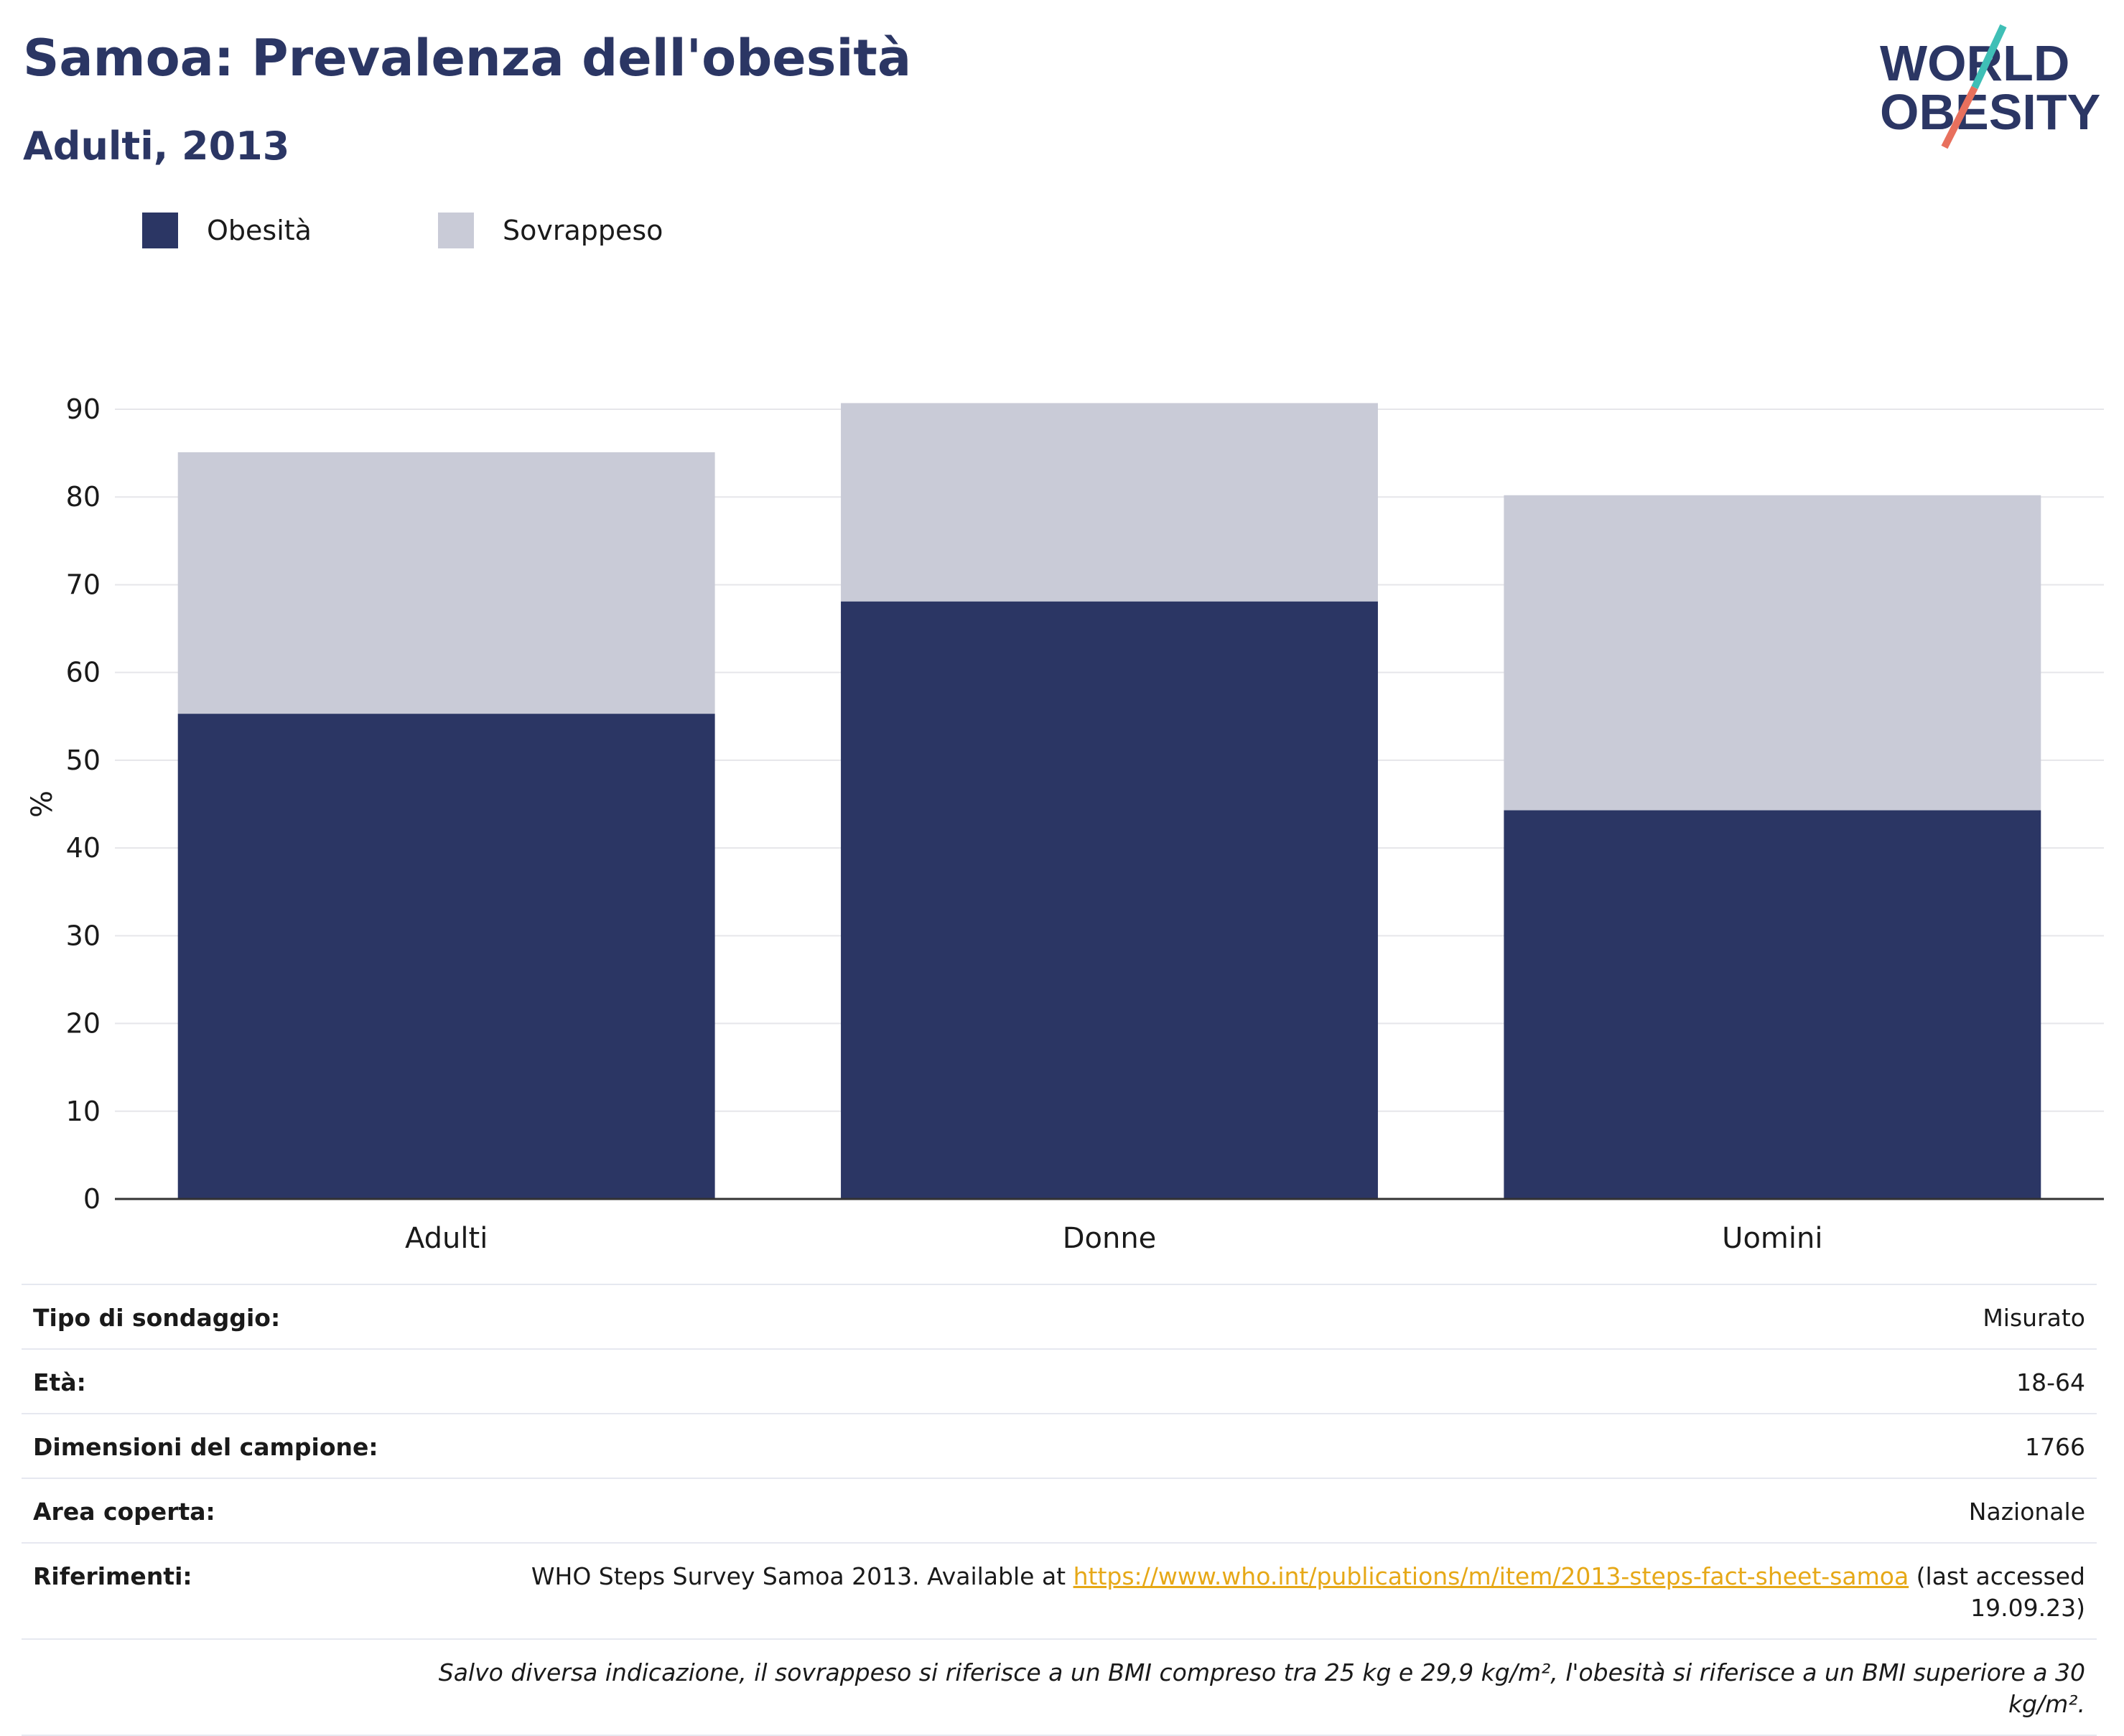 Image resolution: width=2124 pixels, height=1736 pixels. Describe the element at coordinates (92, 1199) in the screenshot. I see `y-tick-label: 0` at that location.